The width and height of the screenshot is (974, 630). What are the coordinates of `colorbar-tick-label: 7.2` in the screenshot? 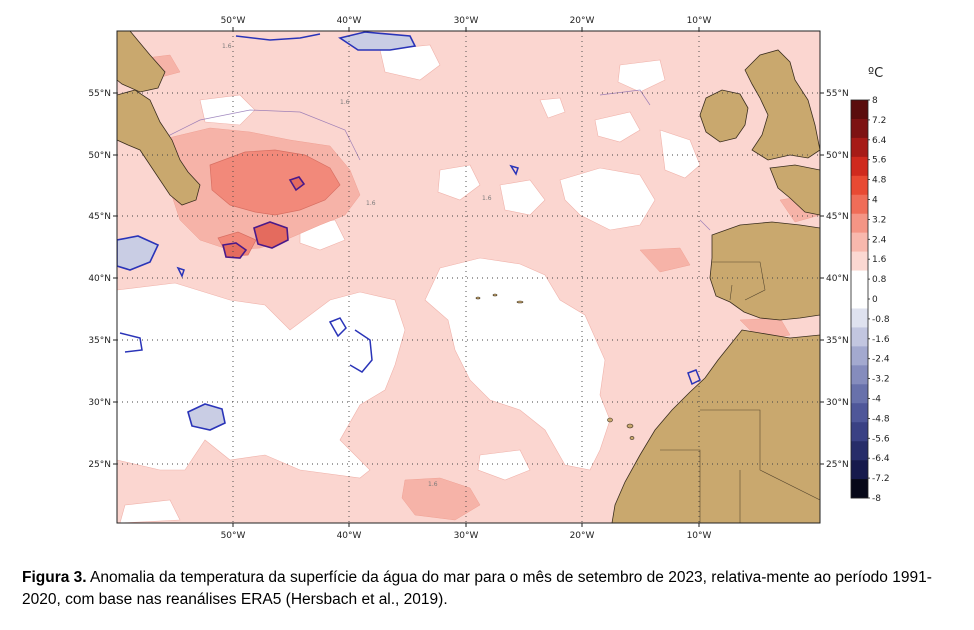 It's located at (879, 121).